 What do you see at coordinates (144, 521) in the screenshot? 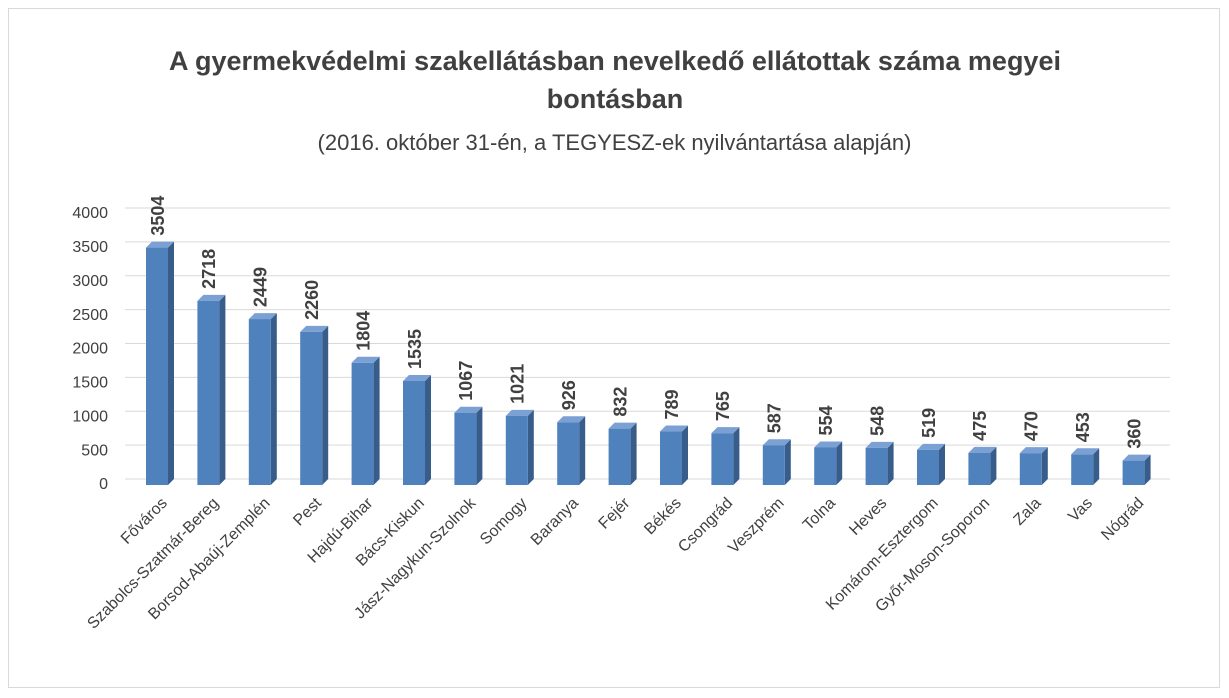
I see `x-tick-label: Főváros` at bounding box center [144, 521].